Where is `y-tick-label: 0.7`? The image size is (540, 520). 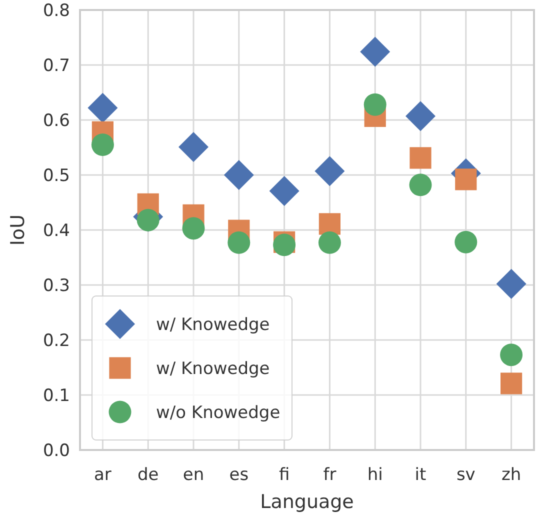
y-tick-label: 0.7 is located at coordinates (56, 66).